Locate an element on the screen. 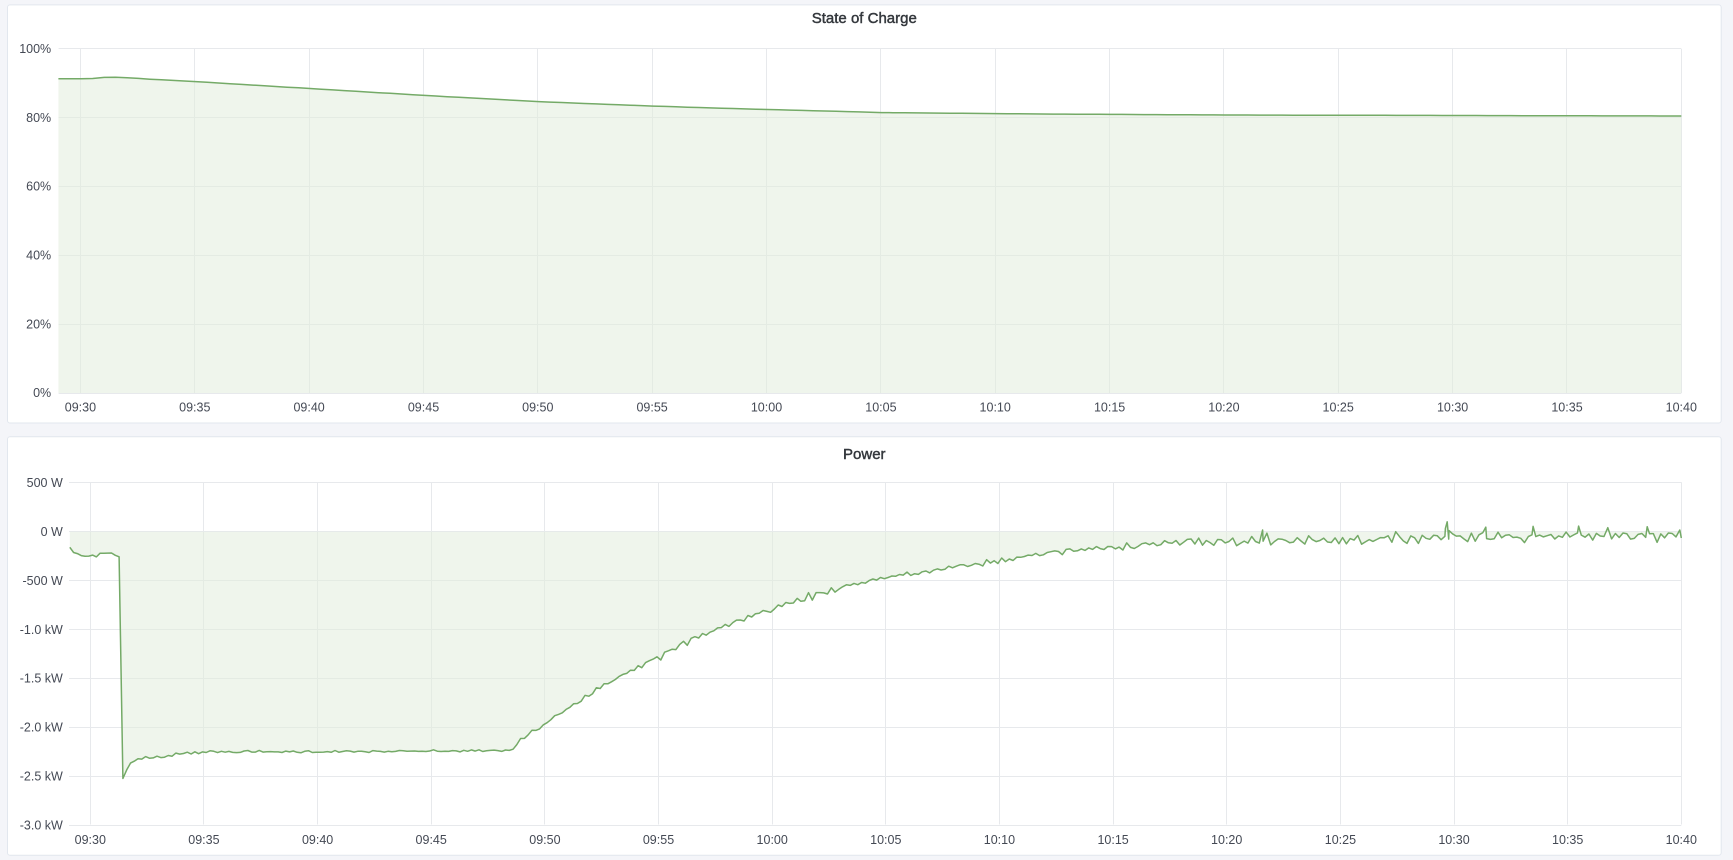  svg-text: 100% is located at coordinates (35, 49).